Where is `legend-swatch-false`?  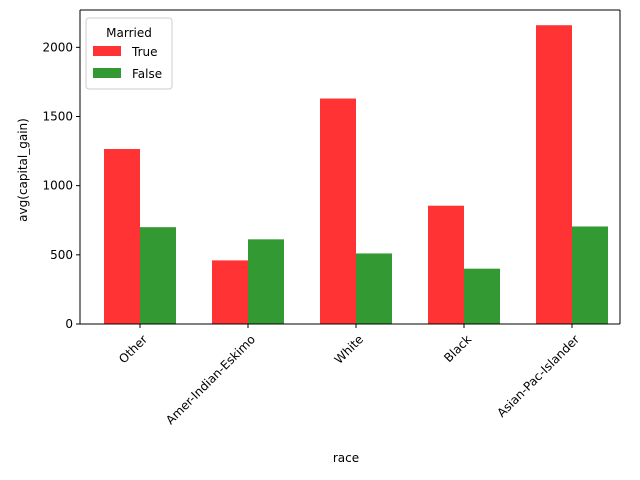
legend-swatch-false is located at coordinates (107, 73).